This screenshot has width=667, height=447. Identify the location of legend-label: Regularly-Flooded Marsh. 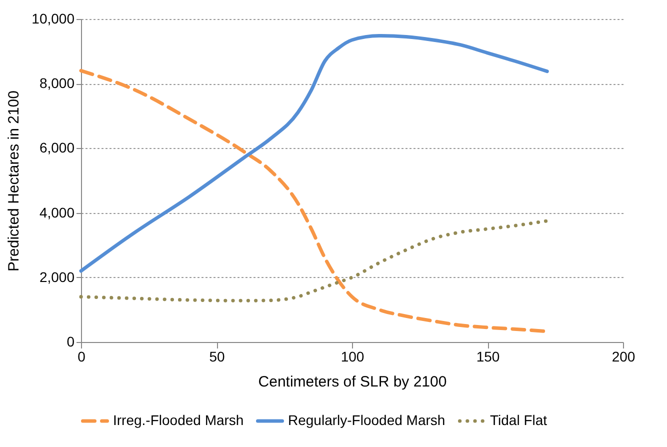
(367, 420).